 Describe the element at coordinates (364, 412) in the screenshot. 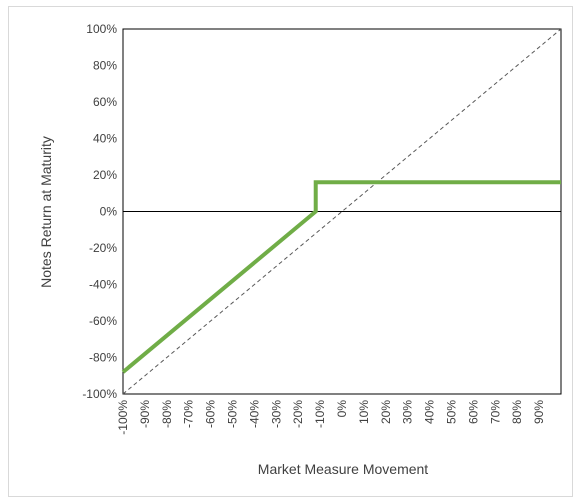

I see `x-tick-label: 10%` at that location.